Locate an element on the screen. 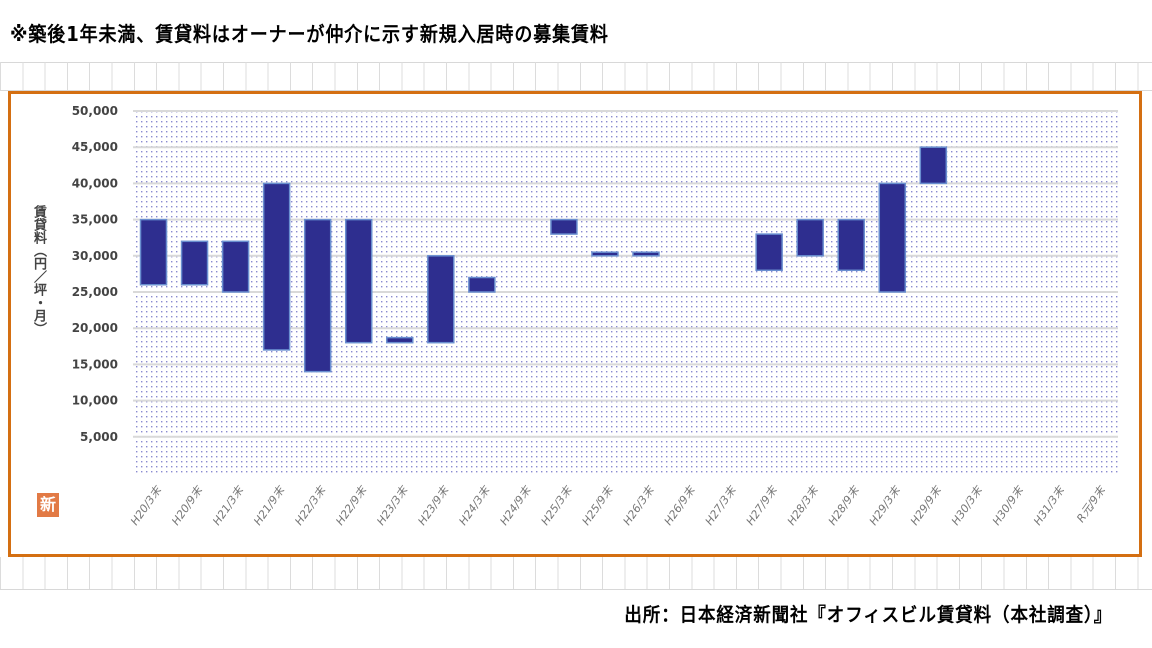 The image size is (1152, 648). x-tick-label: R元/9末 is located at coordinates (1091, 504).